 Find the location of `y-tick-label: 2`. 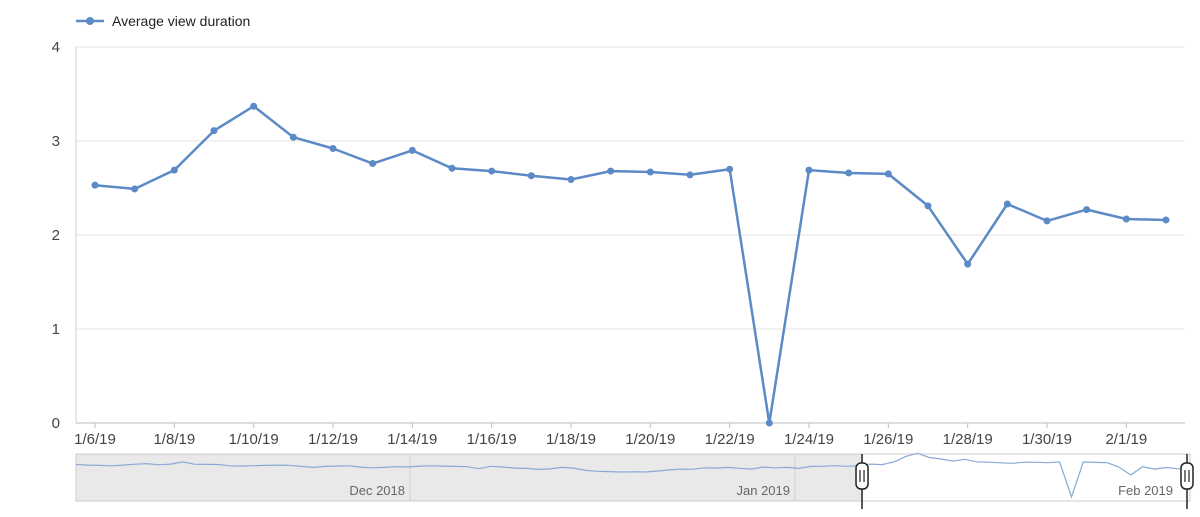

y-tick-label: 2 is located at coordinates (56, 235).